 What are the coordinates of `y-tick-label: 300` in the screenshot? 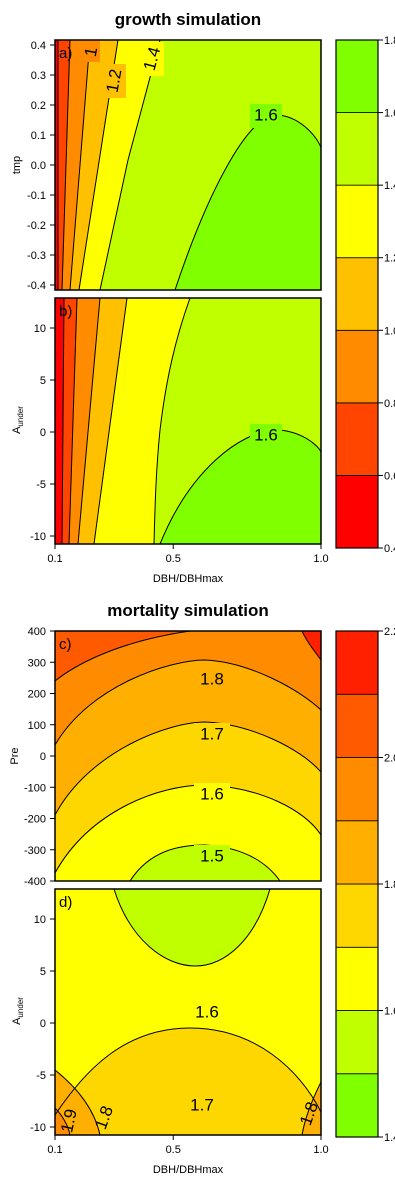 It's located at (37, 663).